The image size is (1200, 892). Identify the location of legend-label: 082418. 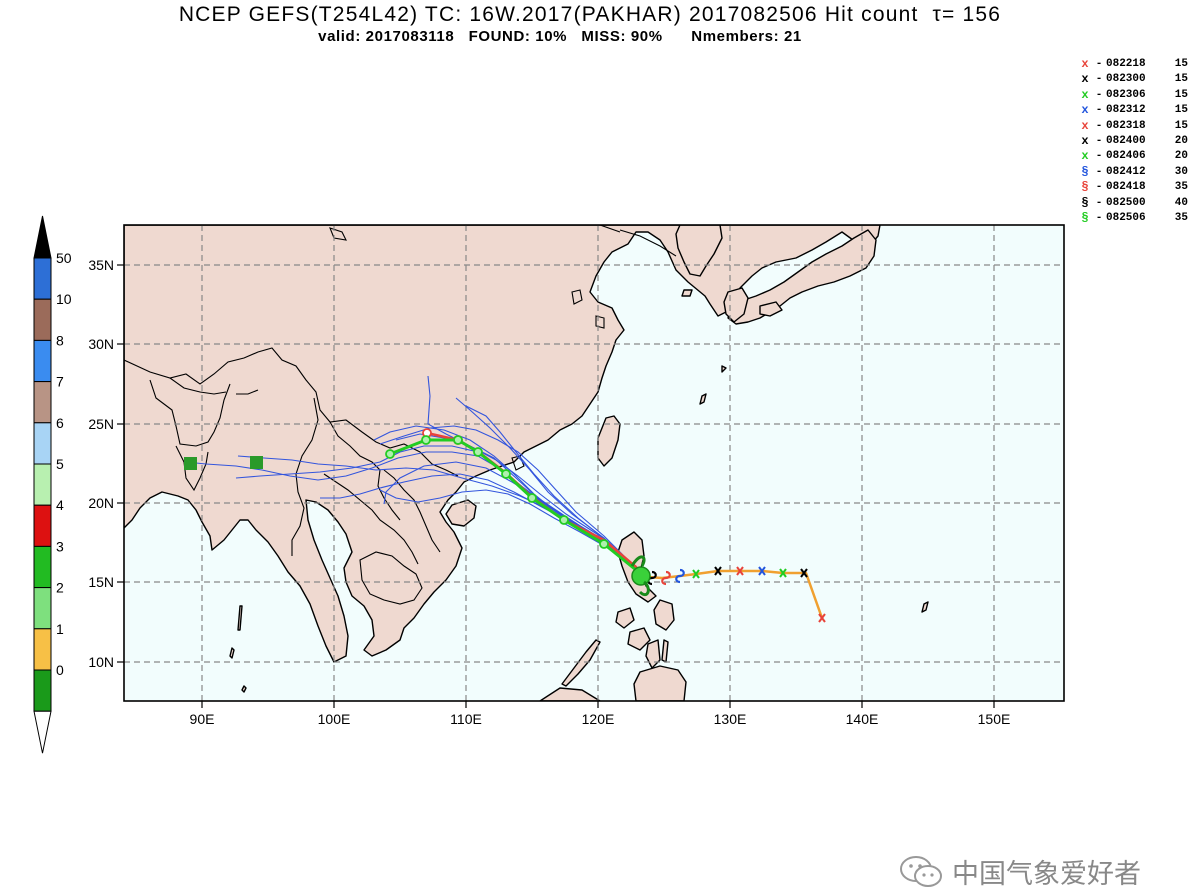
(1126, 187).